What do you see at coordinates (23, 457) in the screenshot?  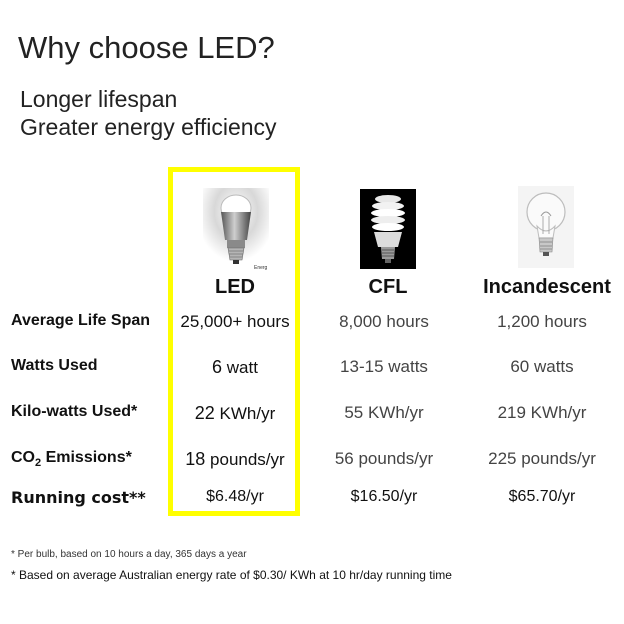 I see `emissions-label-co: CO` at bounding box center [23, 457].